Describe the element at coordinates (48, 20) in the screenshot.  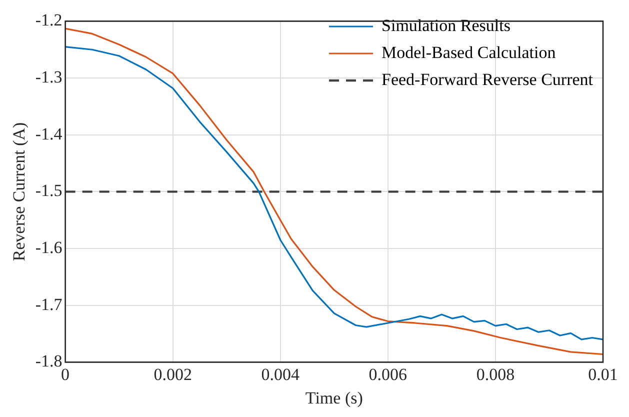
I see `y-tick-label: -1.2` at that location.